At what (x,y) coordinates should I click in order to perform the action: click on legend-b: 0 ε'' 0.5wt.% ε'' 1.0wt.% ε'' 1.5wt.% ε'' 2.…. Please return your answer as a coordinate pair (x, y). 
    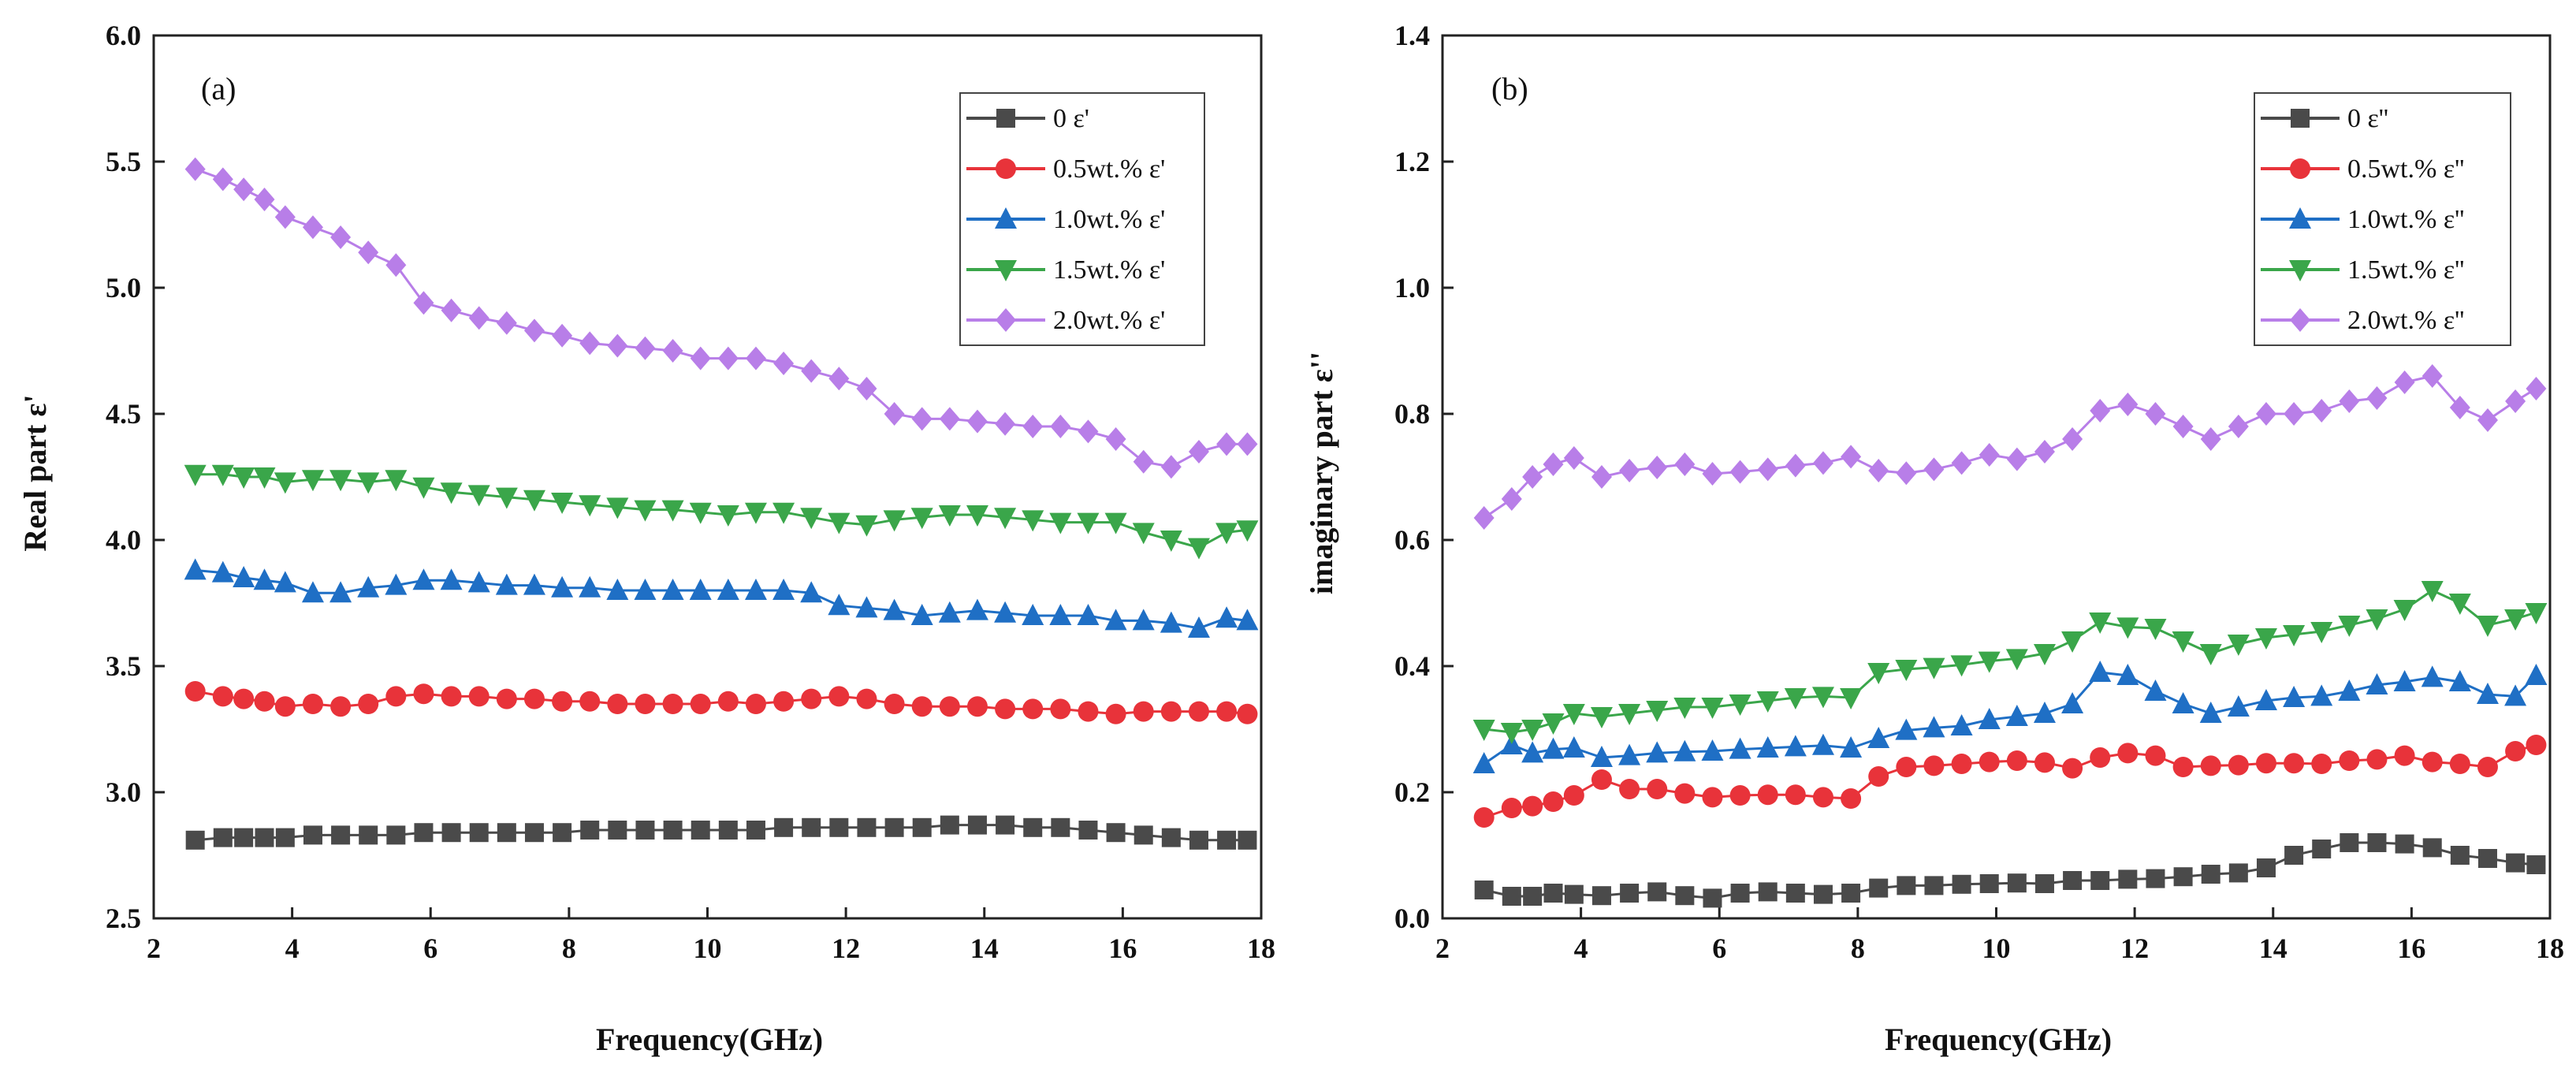
    Looking at the image, I should click on (2382, 219).